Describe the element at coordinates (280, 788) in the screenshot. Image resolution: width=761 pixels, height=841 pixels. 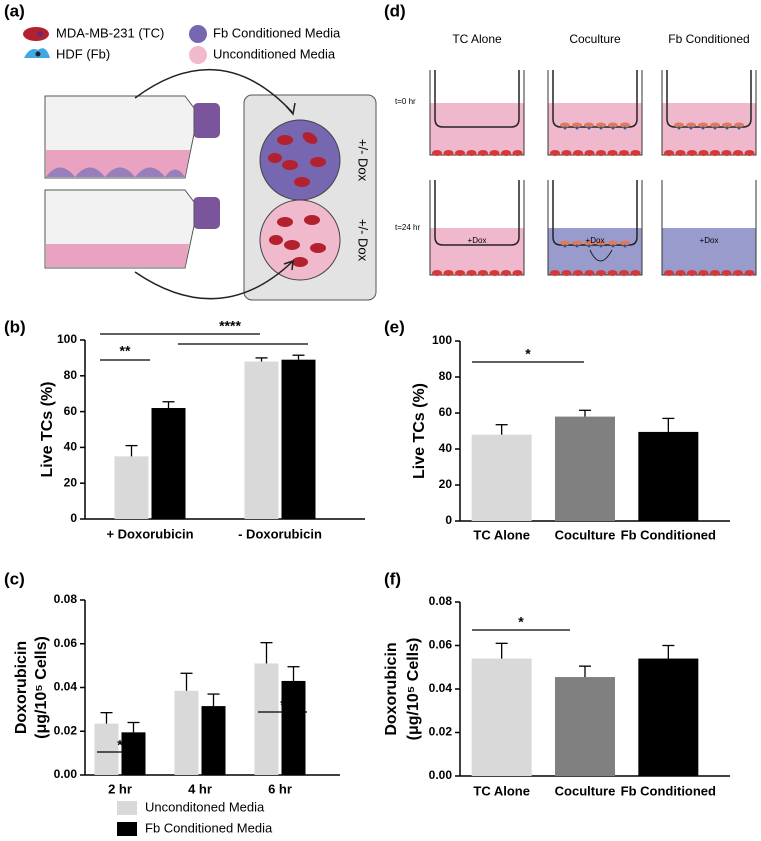
I see `x-tick-label: 6 hr` at that location.